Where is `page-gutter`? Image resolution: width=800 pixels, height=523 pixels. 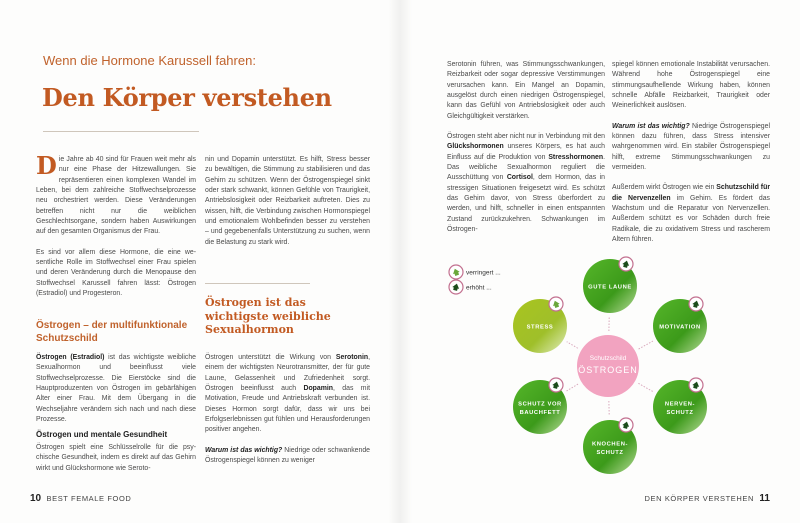 page-gutter is located at coordinates (400, 261).